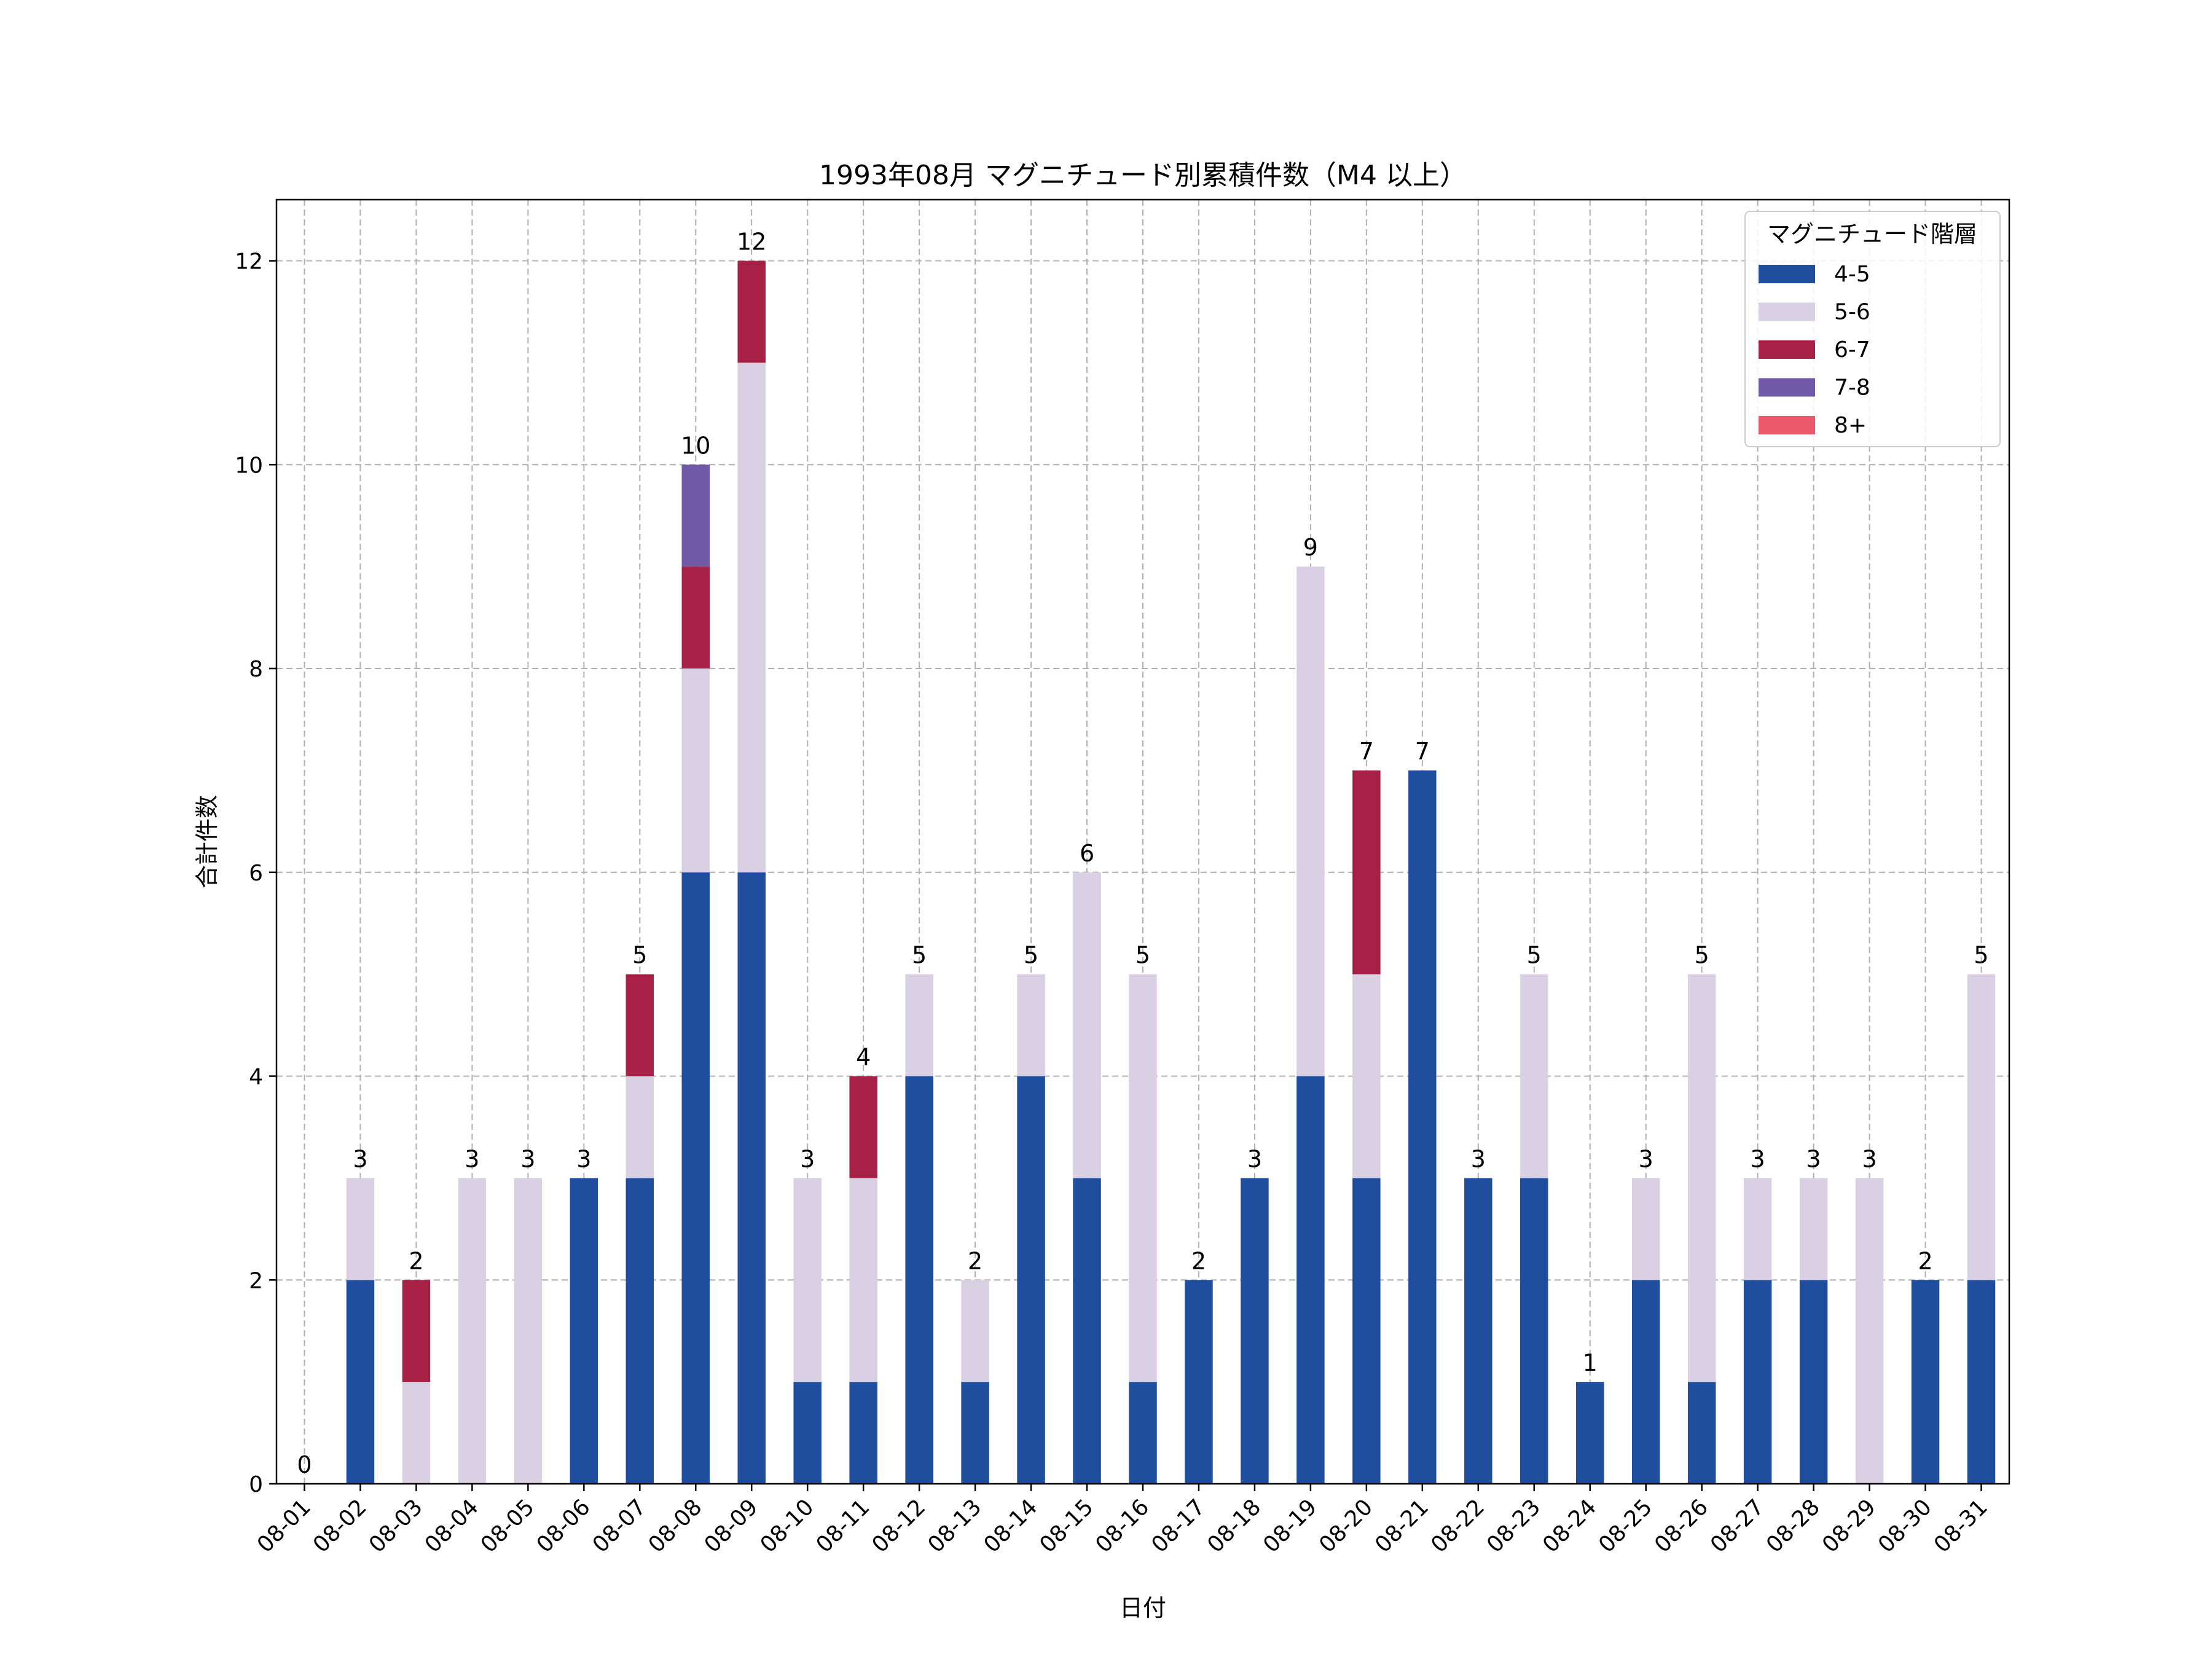 This screenshot has width=2212, height=1662. Describe the element at coordinates (1852, 312) in the screenshot. I see `legend-label: 5-6` at that location.